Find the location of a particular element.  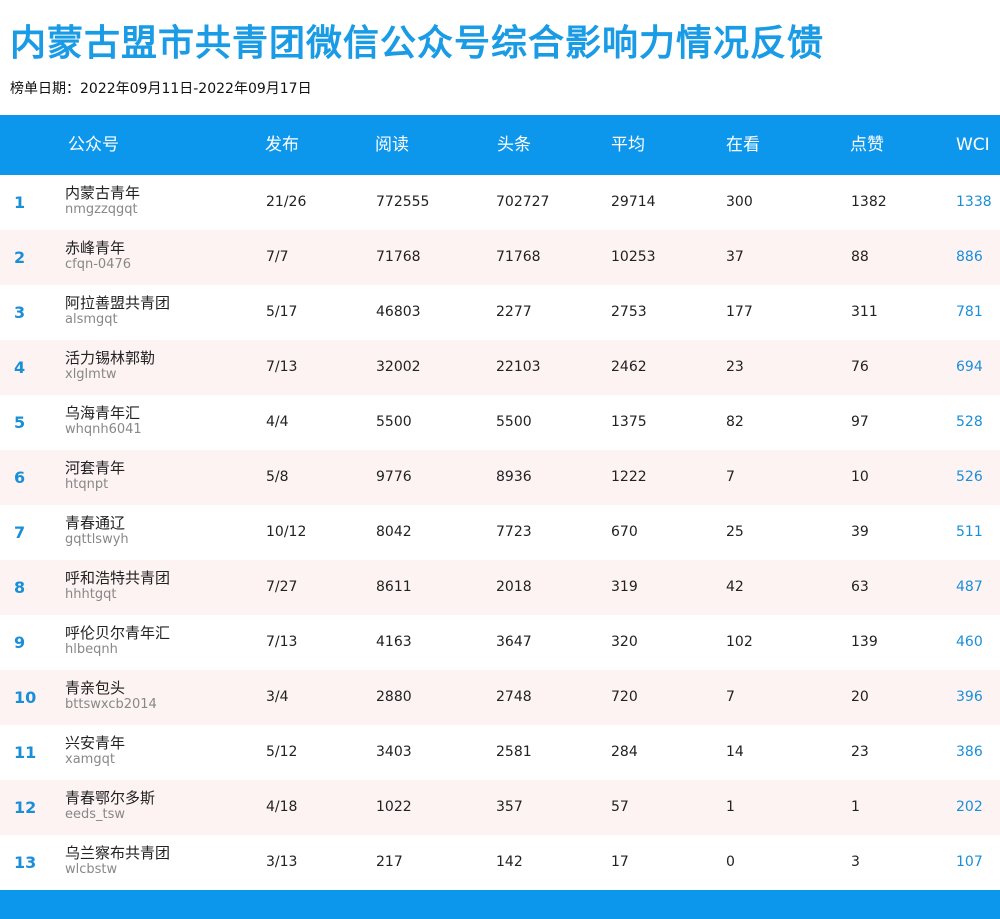

publish-count: 5/17 is located at coordinates (282, 312).